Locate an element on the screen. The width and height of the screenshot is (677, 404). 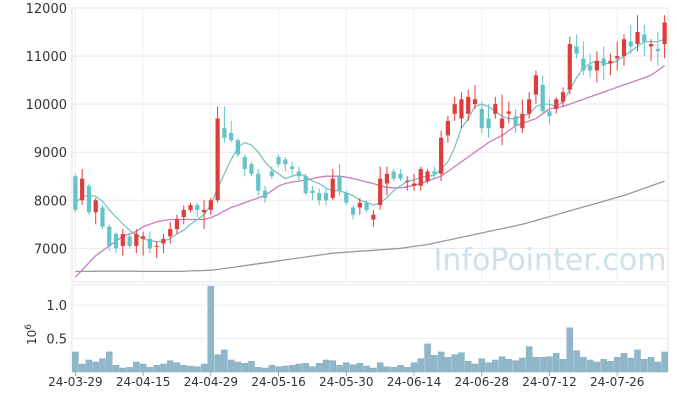
volume-tick-label: 1.0 is located at coordinates (56, 306).